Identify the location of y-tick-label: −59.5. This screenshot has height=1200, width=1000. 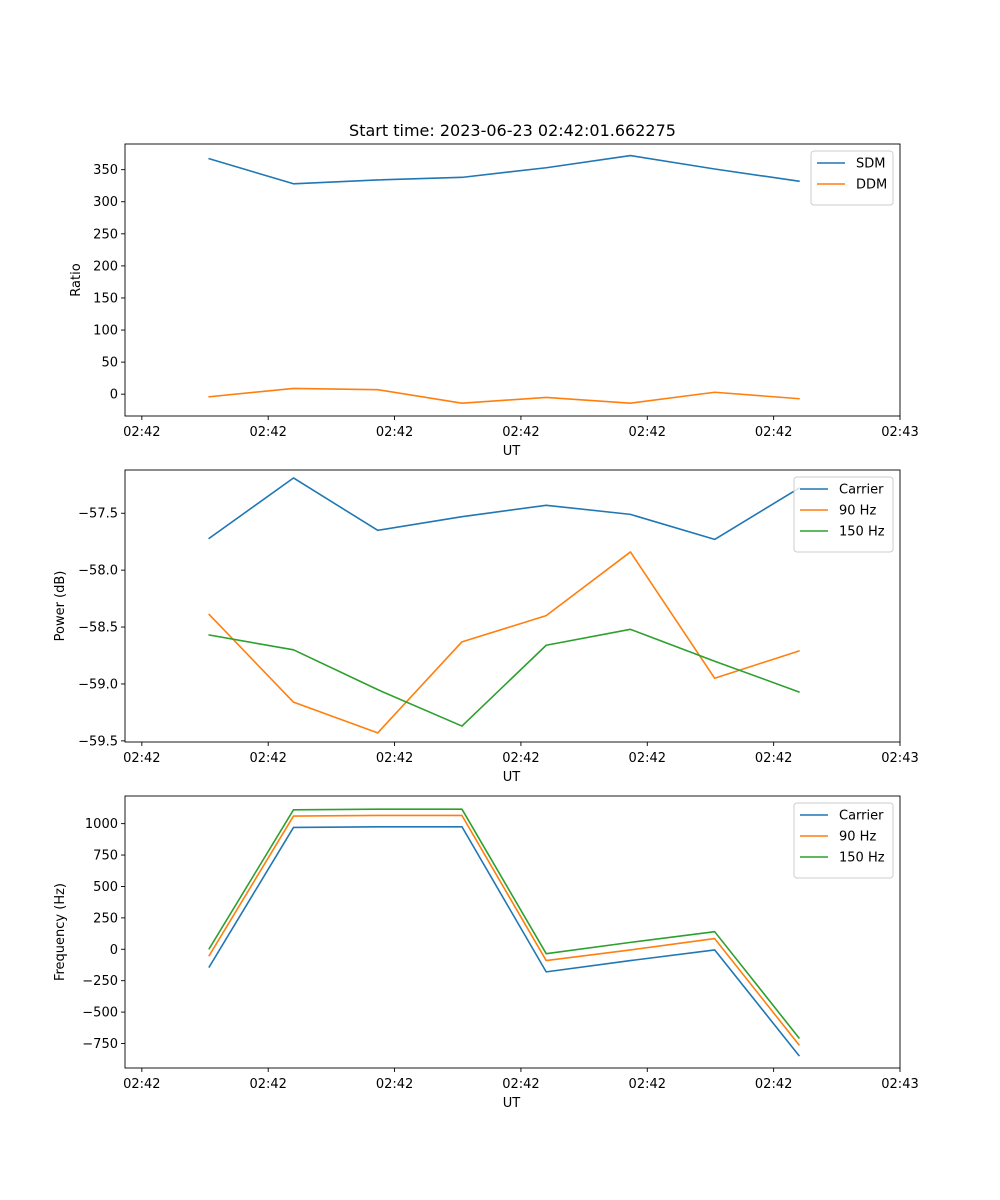
(98, 741).